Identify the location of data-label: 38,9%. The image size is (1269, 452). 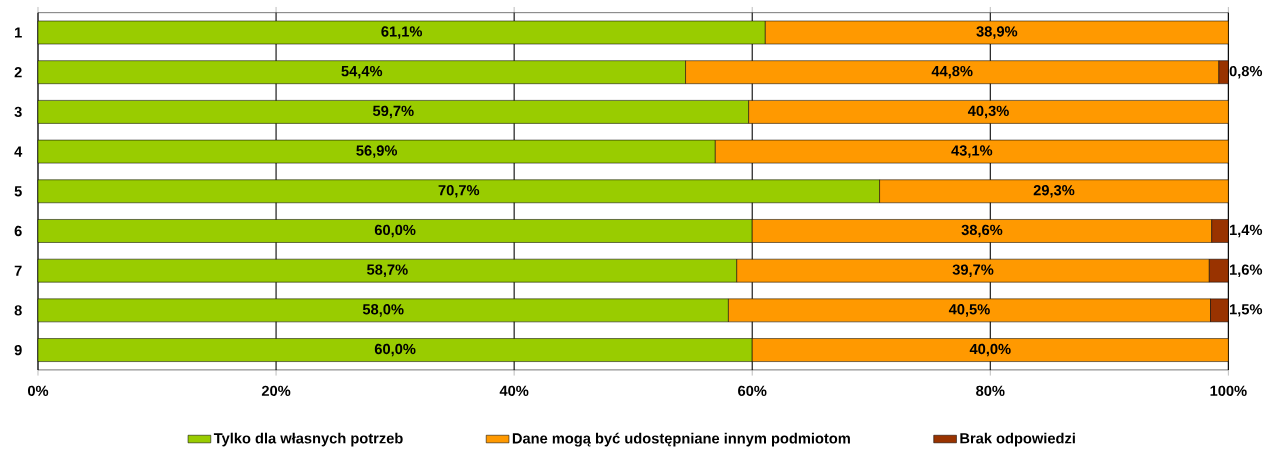
(997, 32).